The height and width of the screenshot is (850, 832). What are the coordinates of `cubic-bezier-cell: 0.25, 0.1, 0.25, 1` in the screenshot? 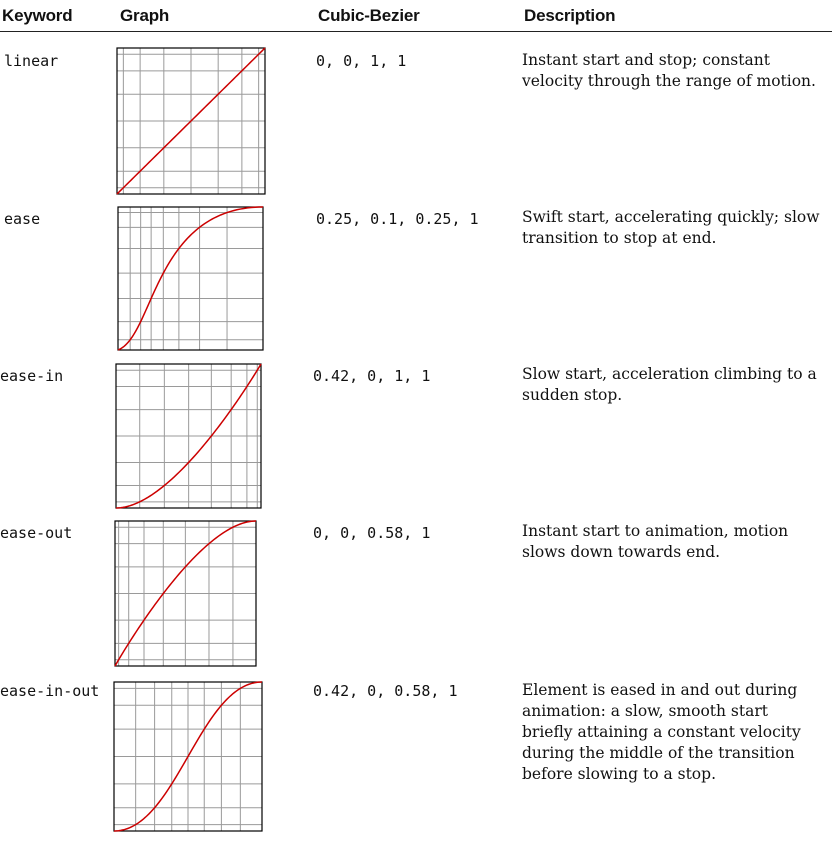 It's located at (397, 219).